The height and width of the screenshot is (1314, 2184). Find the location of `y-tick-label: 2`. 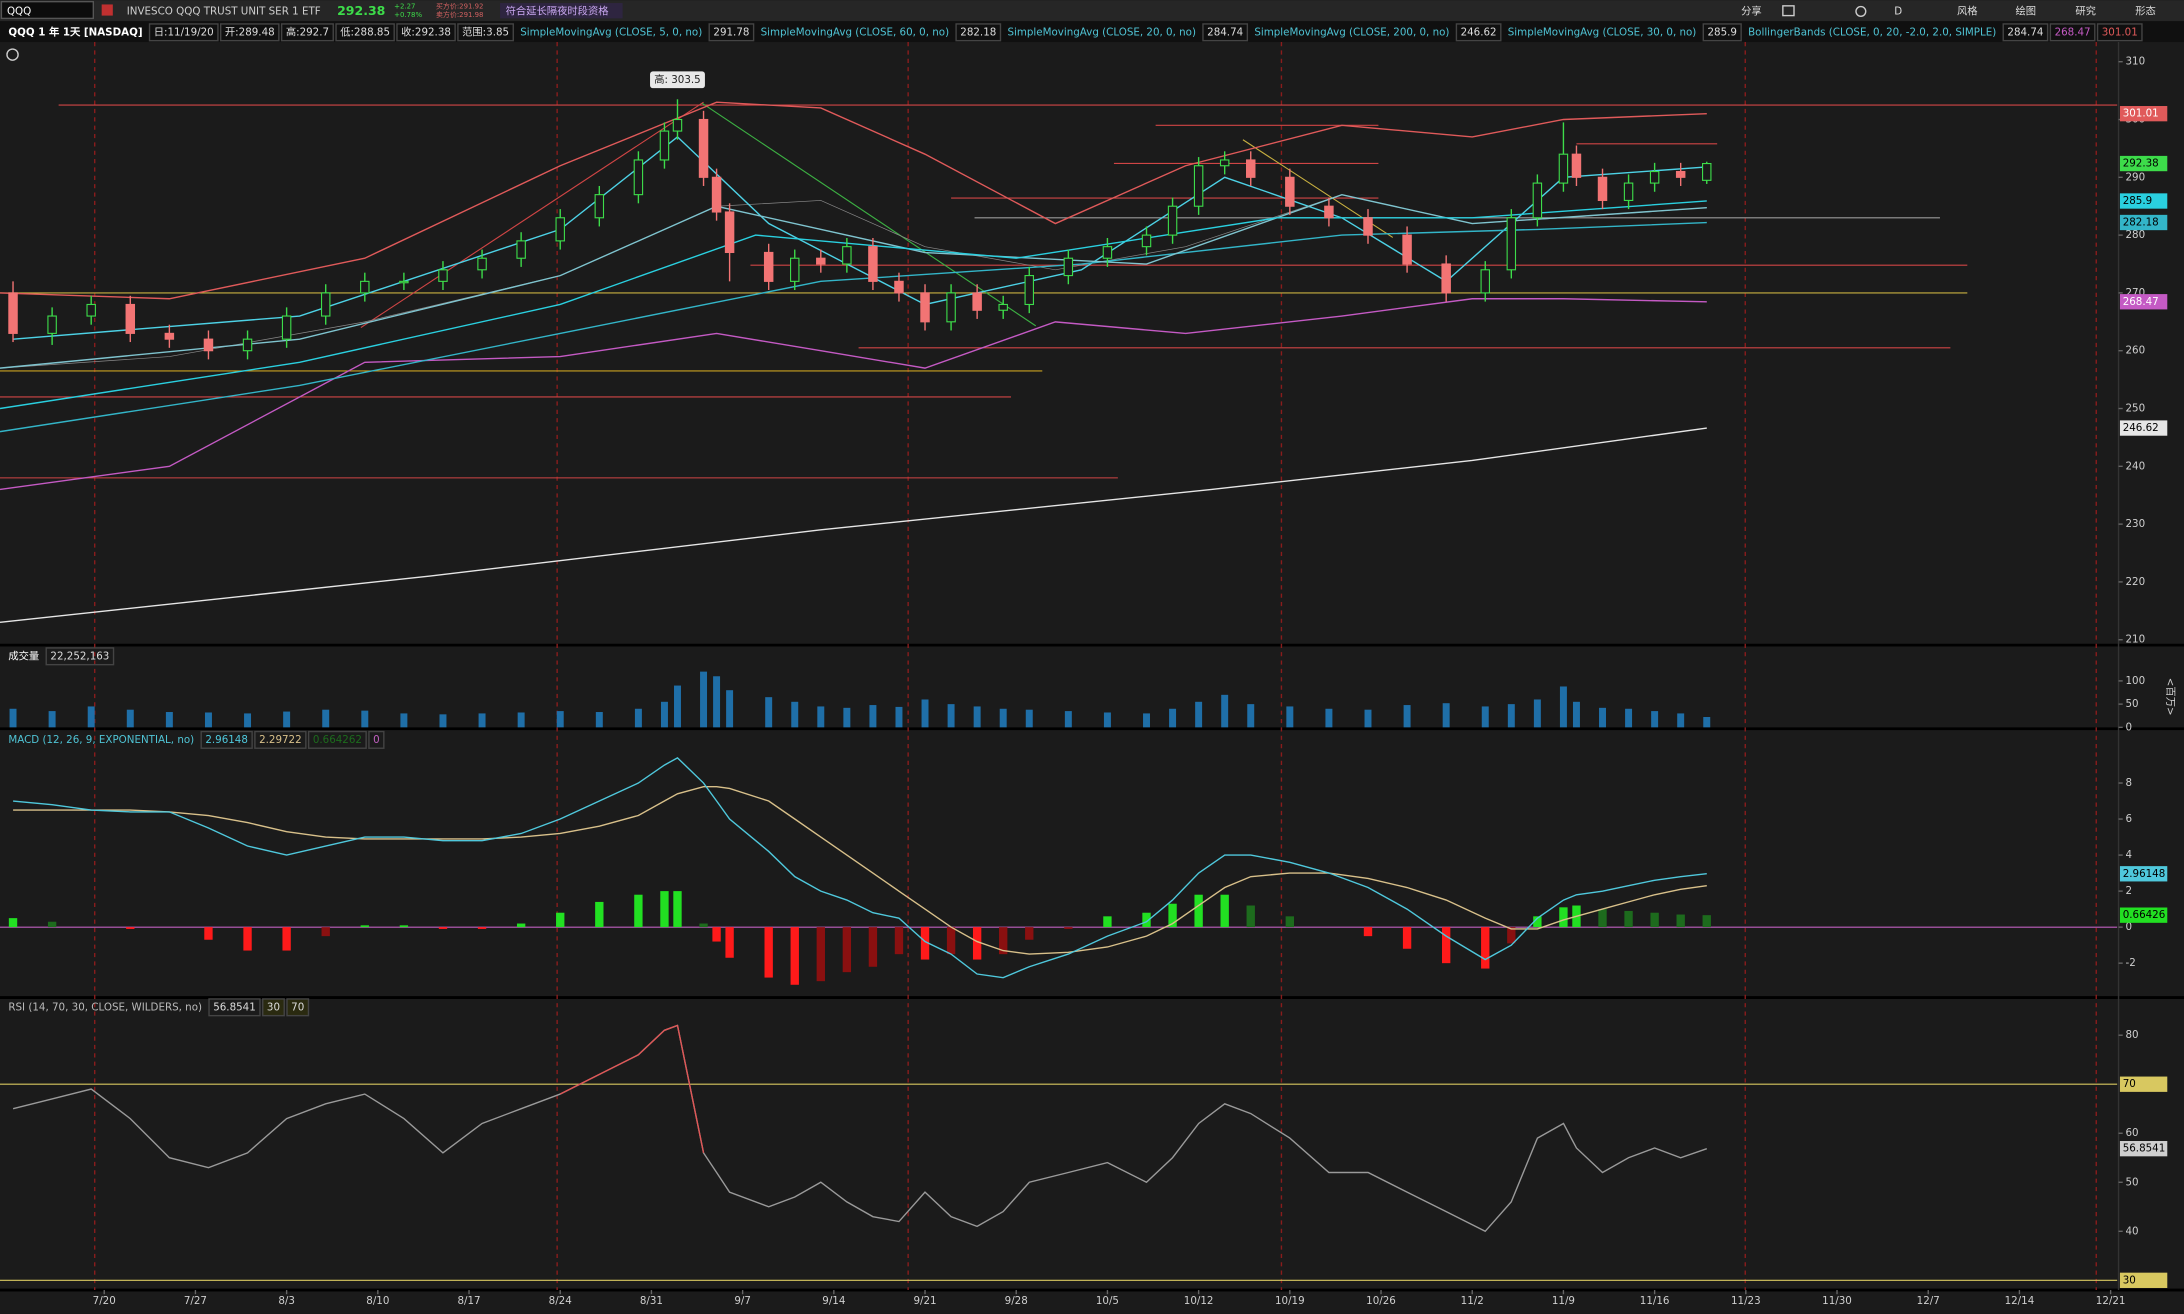

y-tick-label: 2 is located at coordinates (2128, 891).